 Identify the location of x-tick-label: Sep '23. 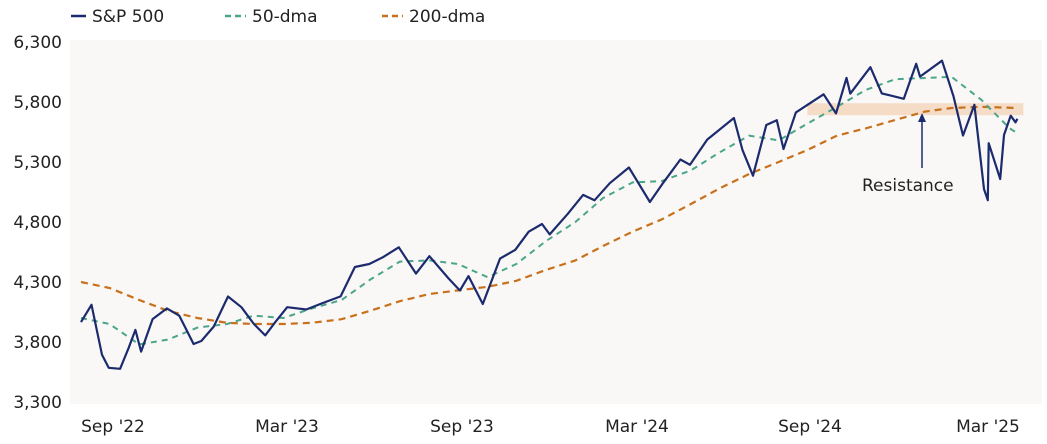
(462, 427).